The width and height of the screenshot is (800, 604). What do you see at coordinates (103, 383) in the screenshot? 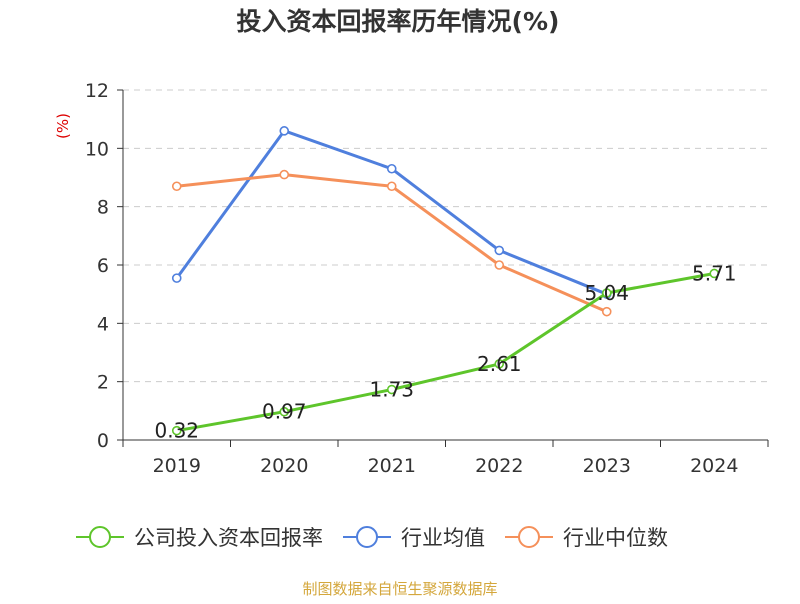
I see `y-tick-label: 2` at bounding box center [103, 383].